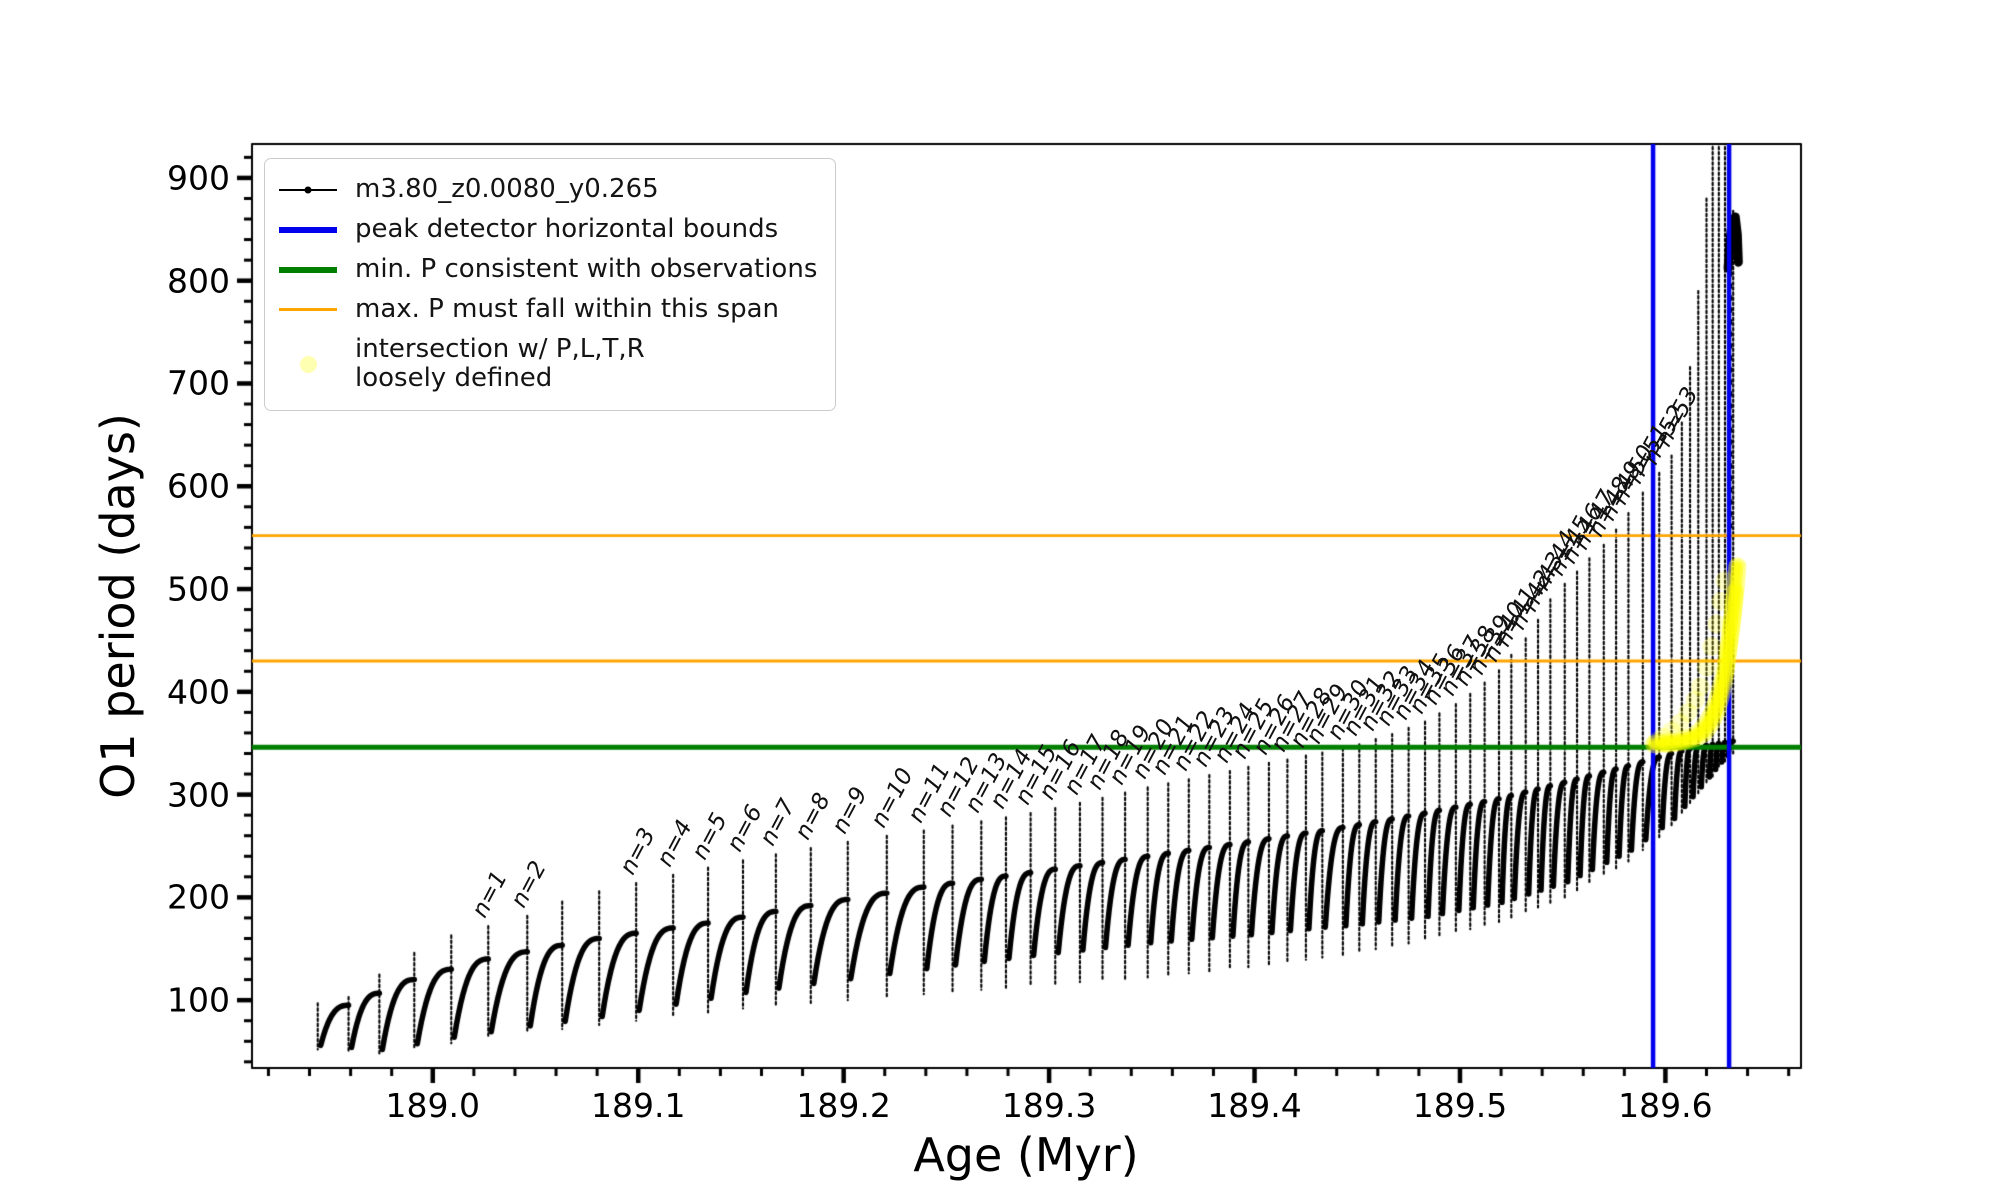 The image size is (2000, 1200). Describe the element at coordinates (500, 363) in the screenshot. I see `legend-label: intersection w/ P,L,T,R loosely defined` at that location.